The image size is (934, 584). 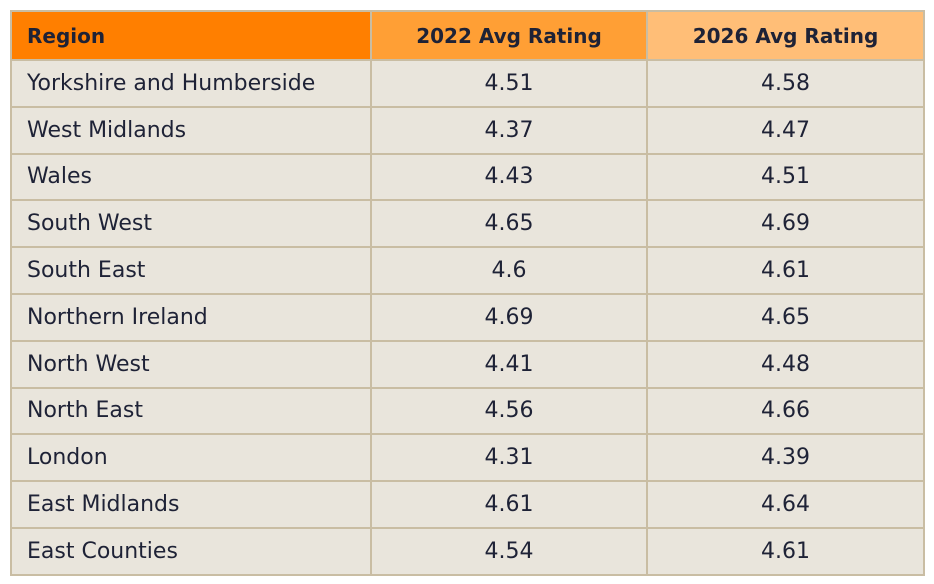 What do you see at coordinates (785, 83) in the screenshot?
I see `cell-2026: 4.58` at bounding box center [785, 83].